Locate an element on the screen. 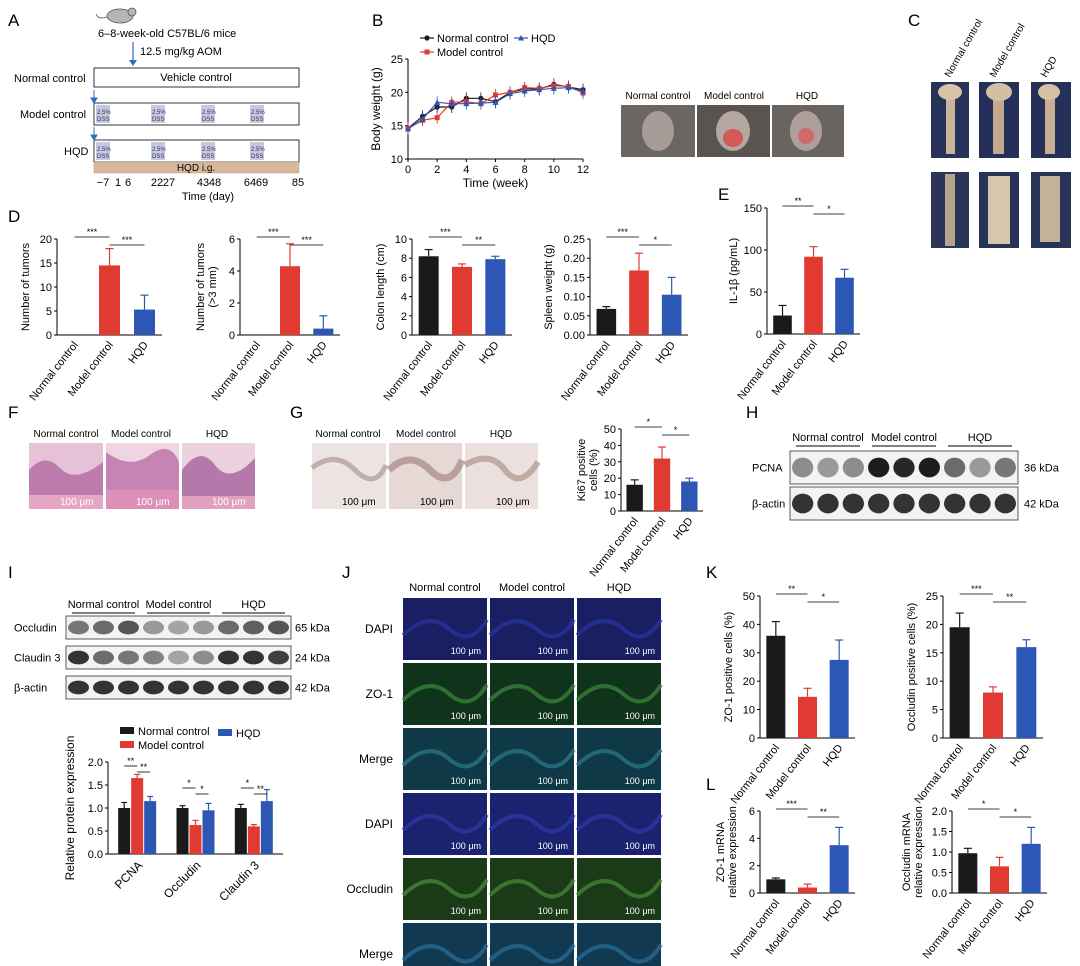  model-box is located at coordinates (196, 114).